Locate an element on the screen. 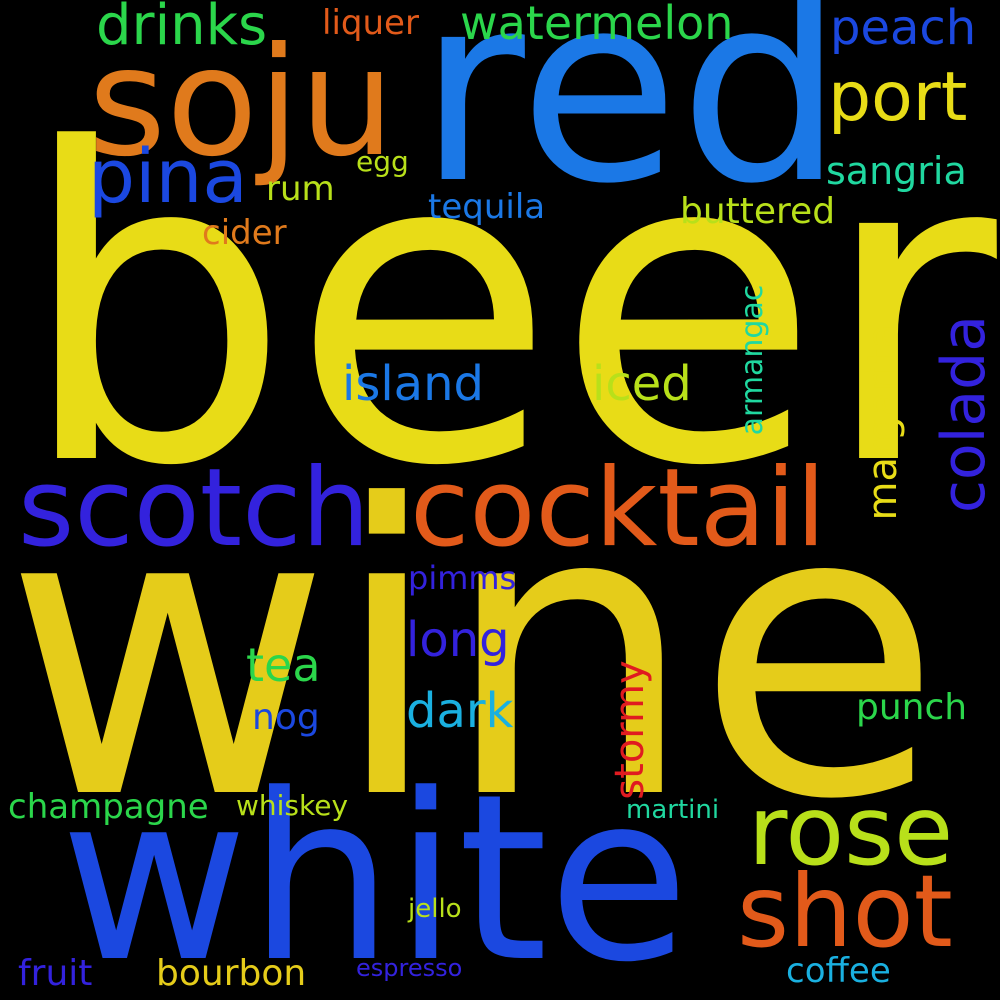  word-cocktail: cocktail is located at coordinates (618, 508).